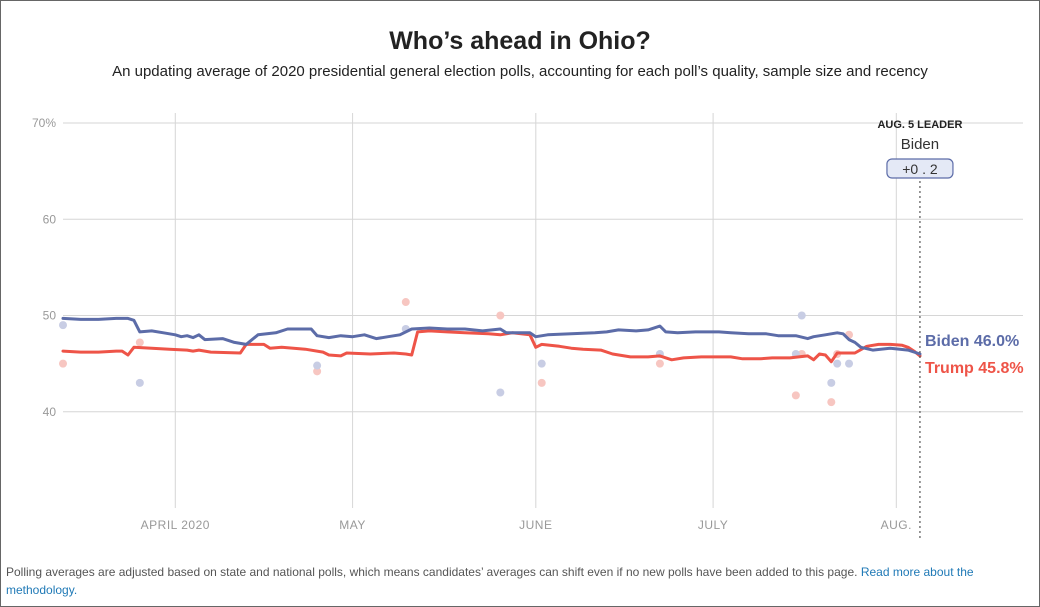 Image resolution: width=1040 pixels, height=607 pixels. What do you see at coordinates (490, 581) in the screenshot?
I see `methodology-link: Read more about the methodology.` at bounding box center [490, 581].